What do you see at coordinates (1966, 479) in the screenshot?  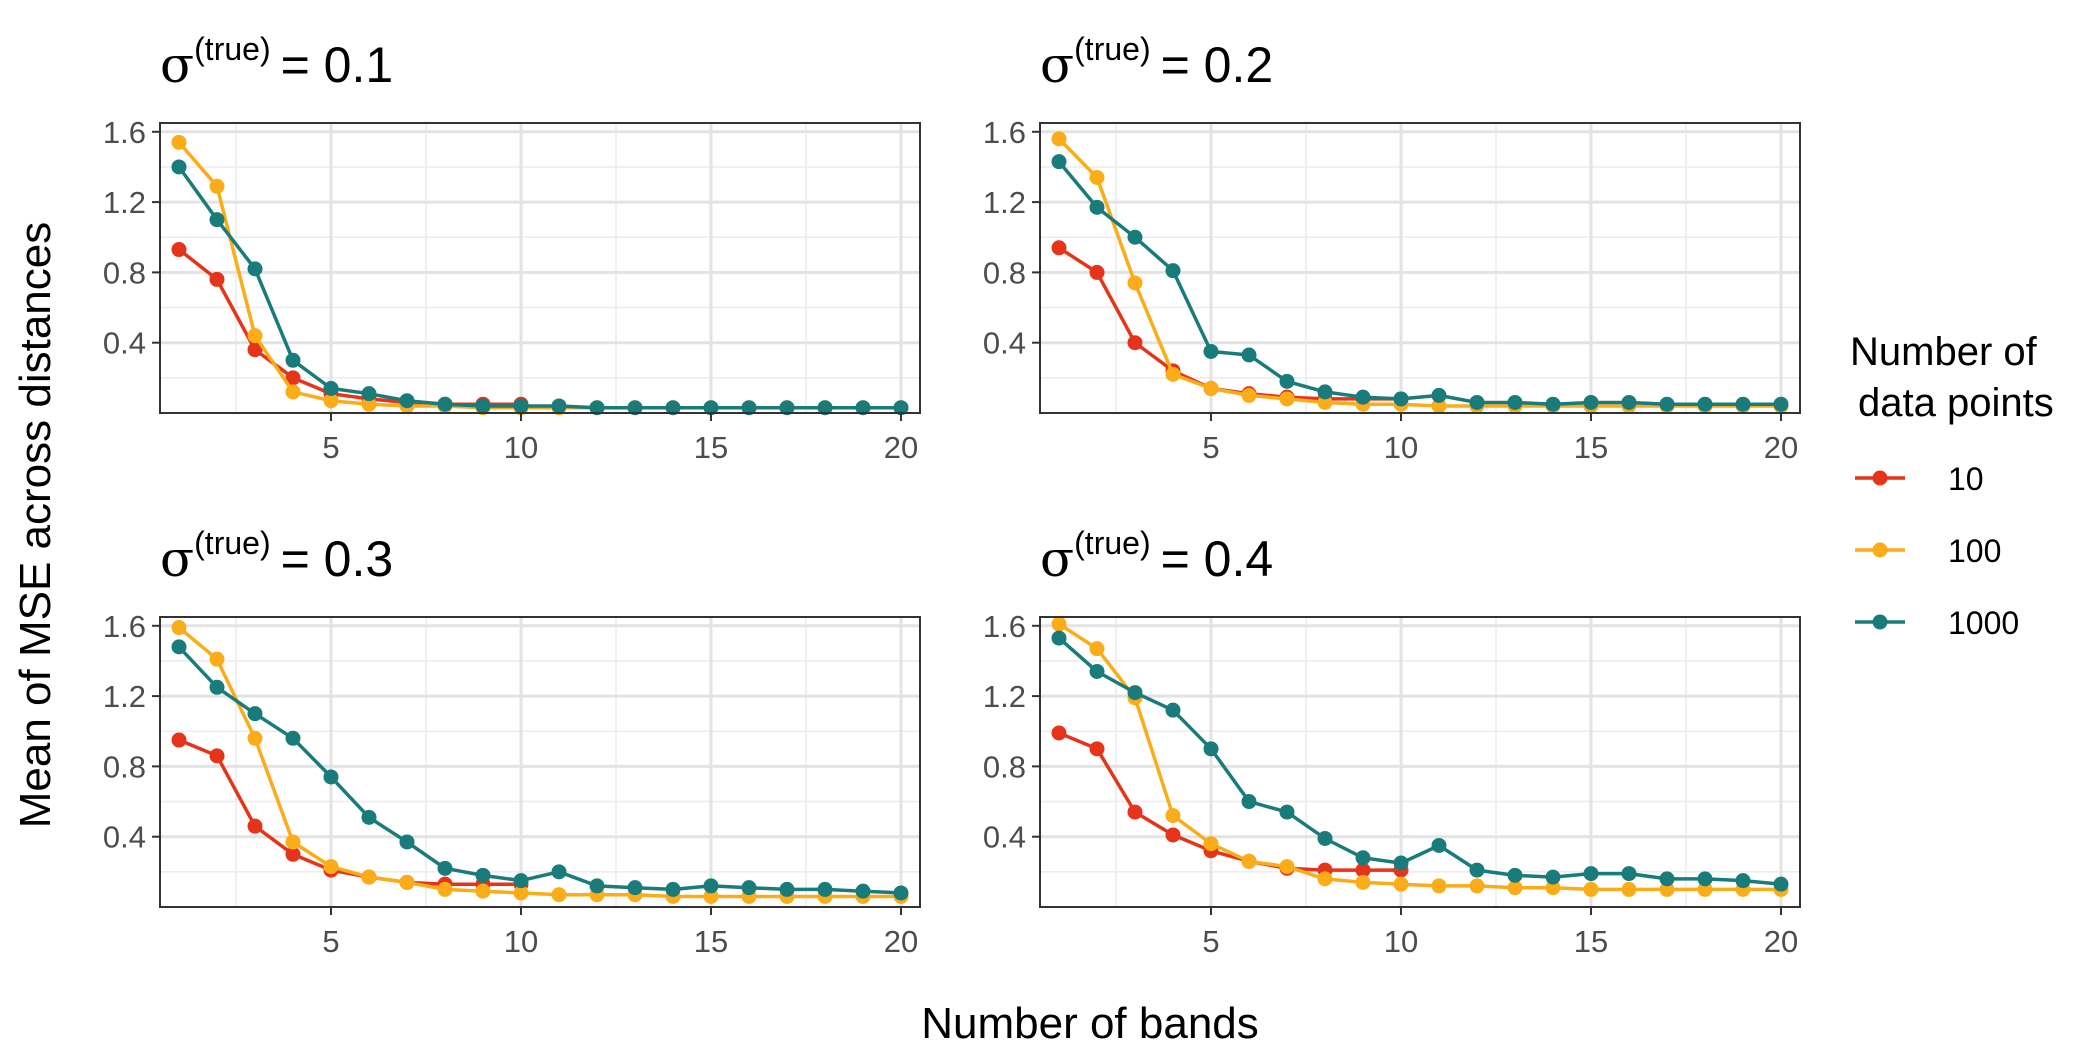 I see `legend-label: 10` at bounding box center [1966, 479].